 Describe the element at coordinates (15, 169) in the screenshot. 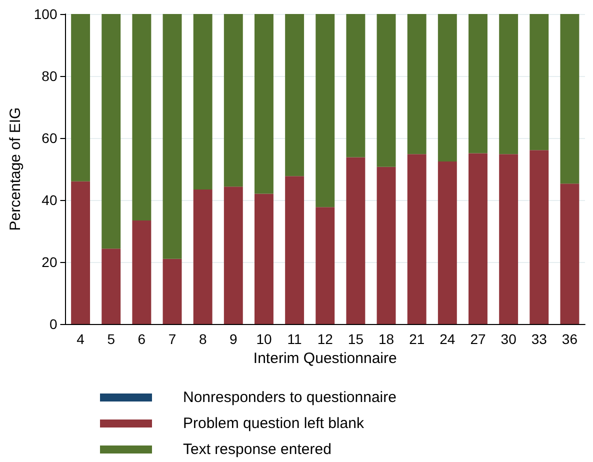

I see `y-axis-title: Percentage of EIG` at that location.